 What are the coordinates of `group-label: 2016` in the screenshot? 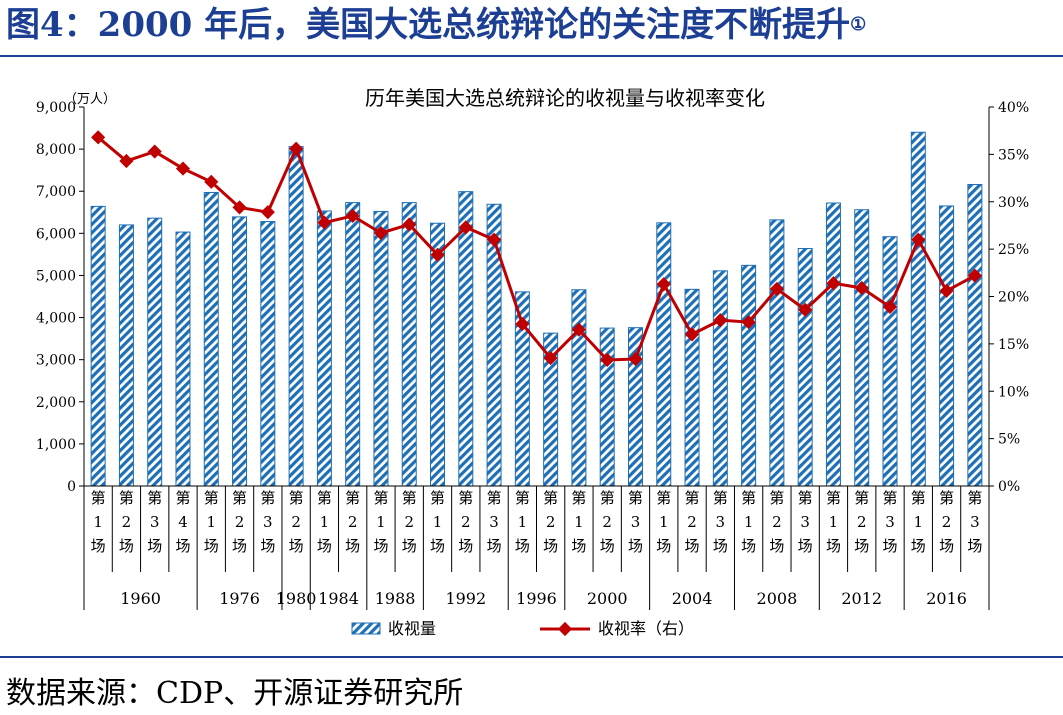 It's located at (946, 598).